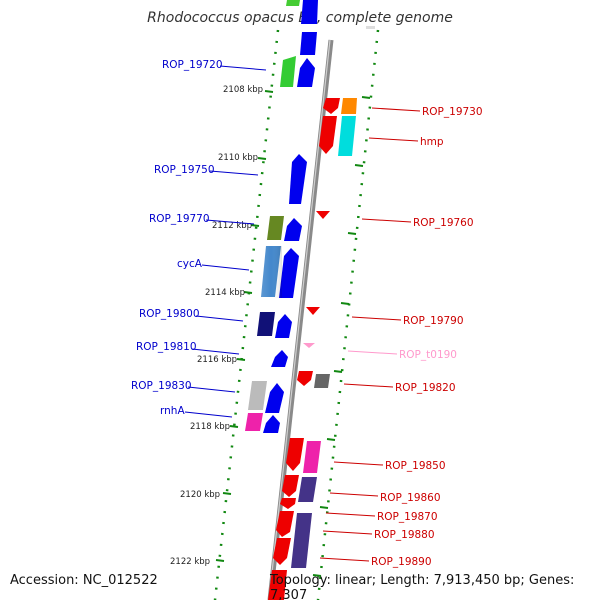 This screenshot has width=600, height=600. Describe the element at coordinates (348, 314) in the screenshot. I see `outer-right-dotted-line` at that location.